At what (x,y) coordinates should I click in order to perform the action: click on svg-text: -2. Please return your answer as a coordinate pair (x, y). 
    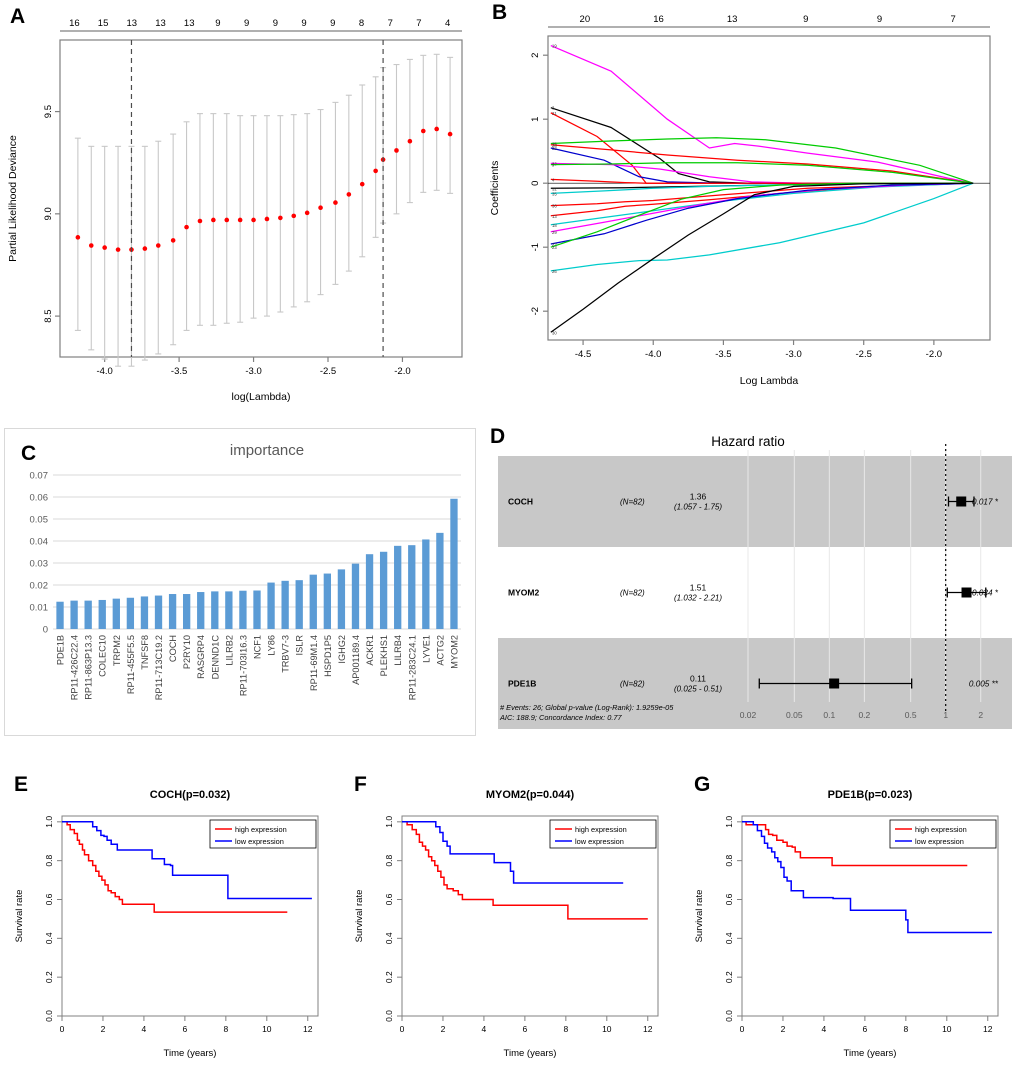
    Looking at the image, I should click on (535, 311).